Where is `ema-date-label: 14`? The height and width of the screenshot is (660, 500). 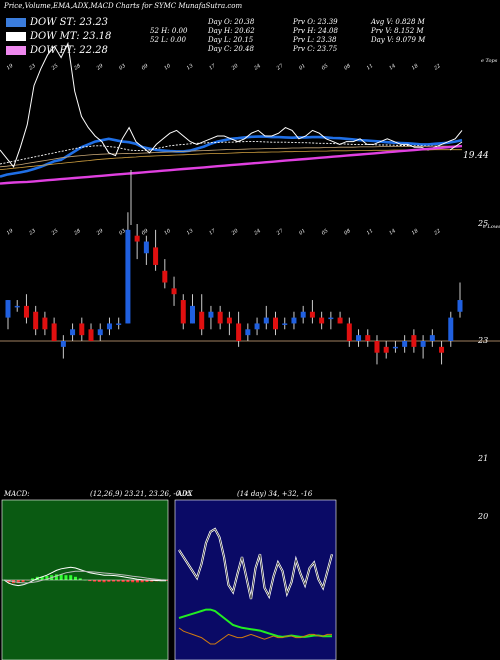 ema-date-label: 14 is located at coordinates (392, 67).